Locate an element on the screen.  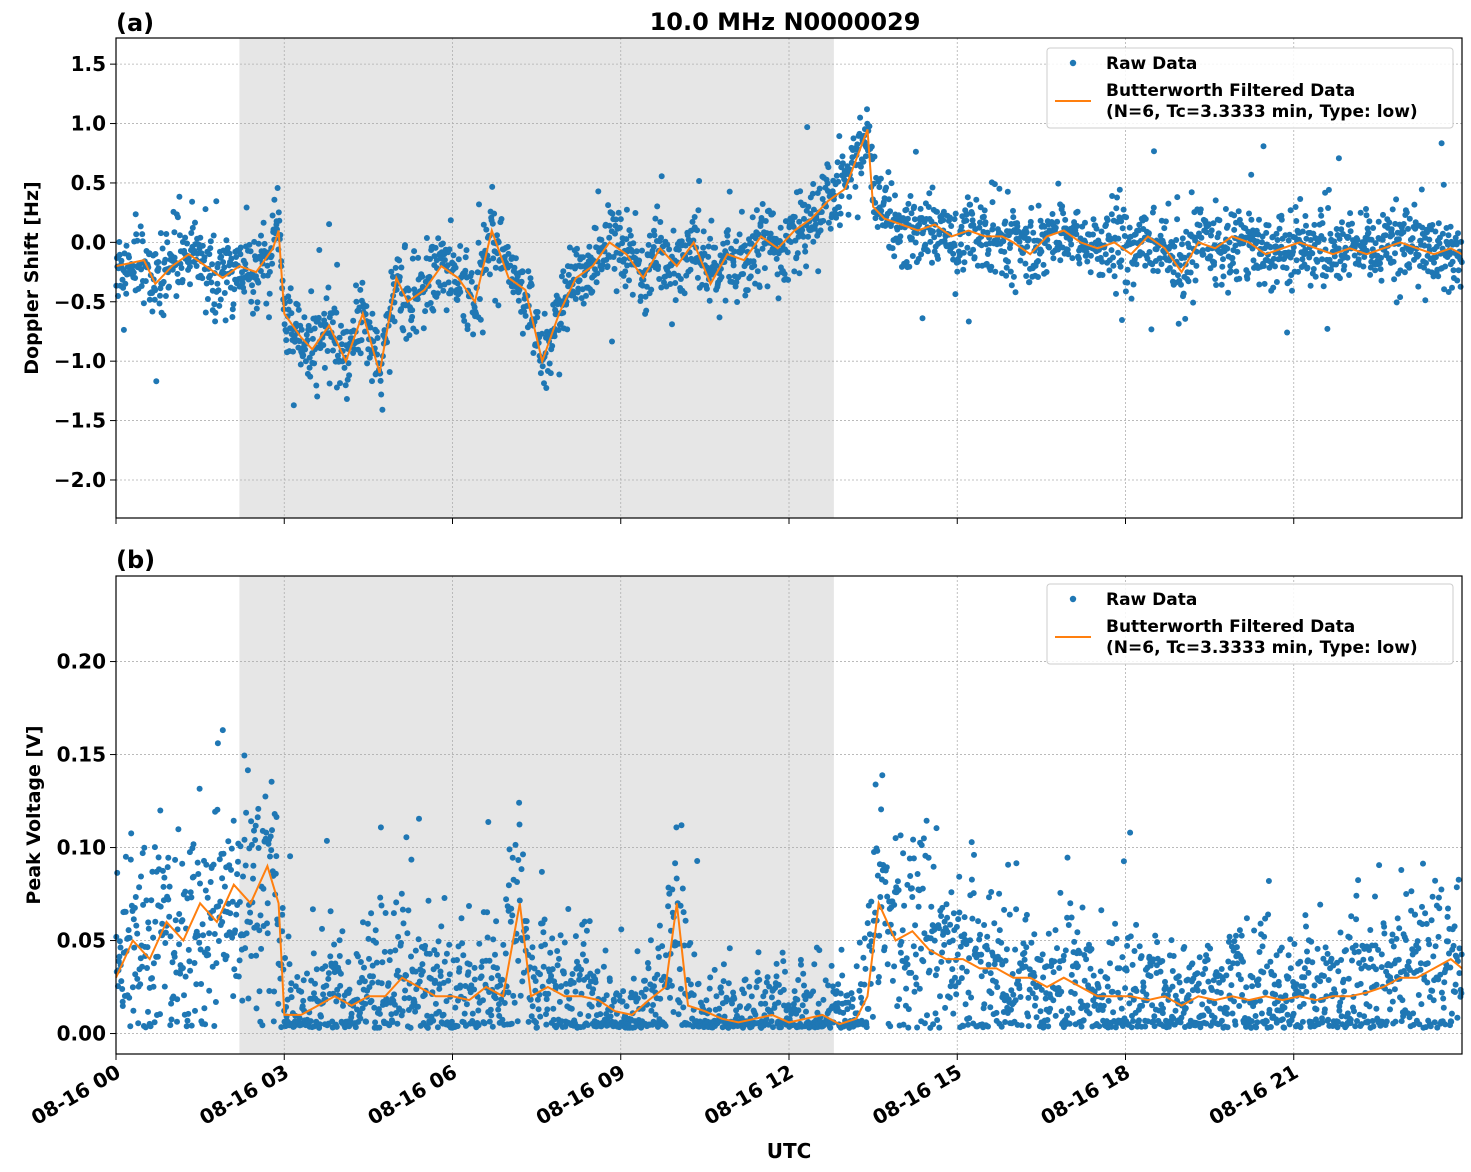
a-panel-label: (a) is located at coordinates (135, 23).